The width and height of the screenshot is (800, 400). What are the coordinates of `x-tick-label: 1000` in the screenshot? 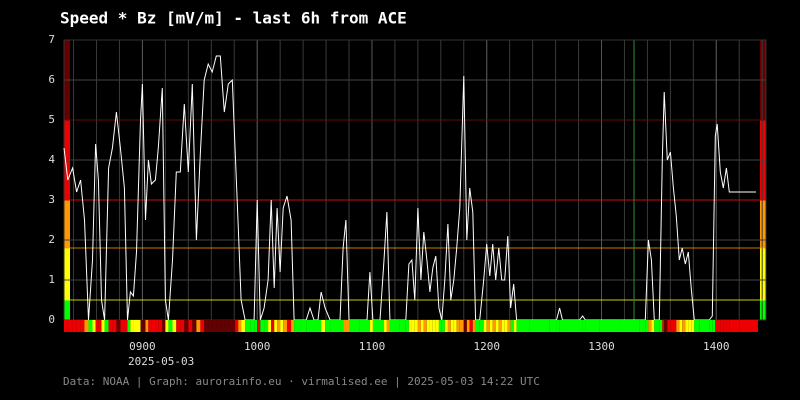 It's located at (257, 346).